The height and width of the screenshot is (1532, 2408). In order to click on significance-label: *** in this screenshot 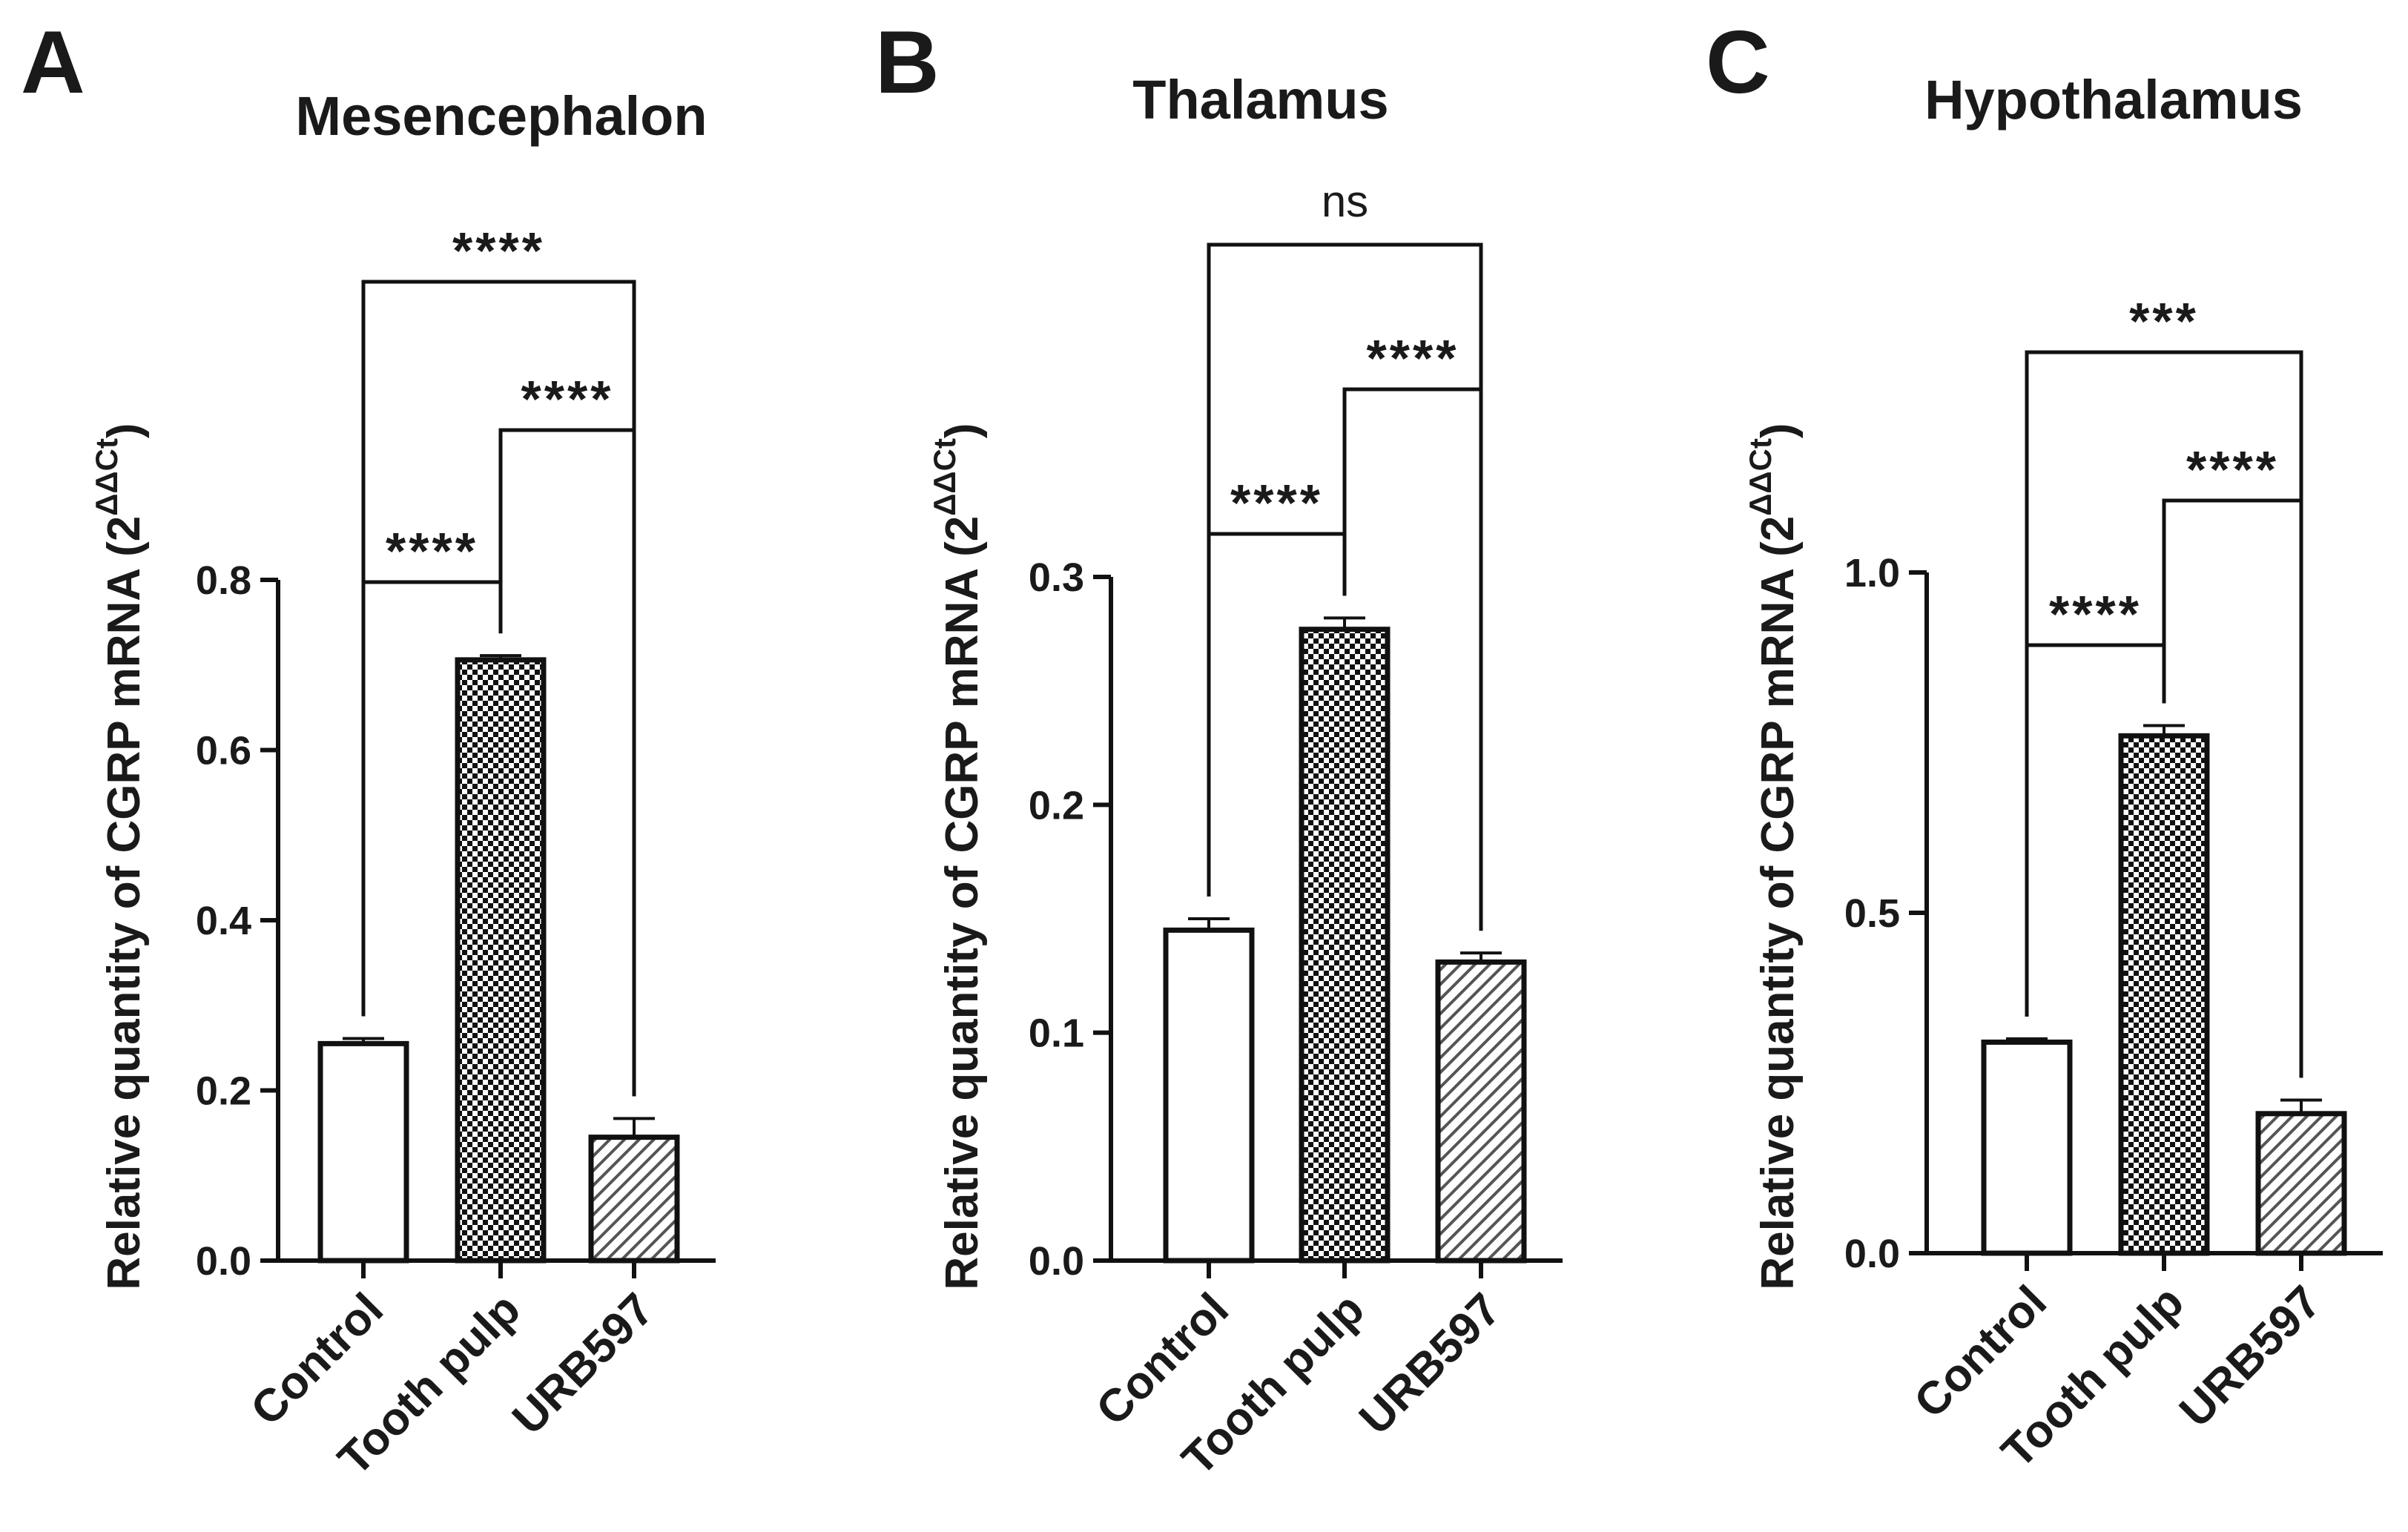, I will do `click(2164, 321)`.